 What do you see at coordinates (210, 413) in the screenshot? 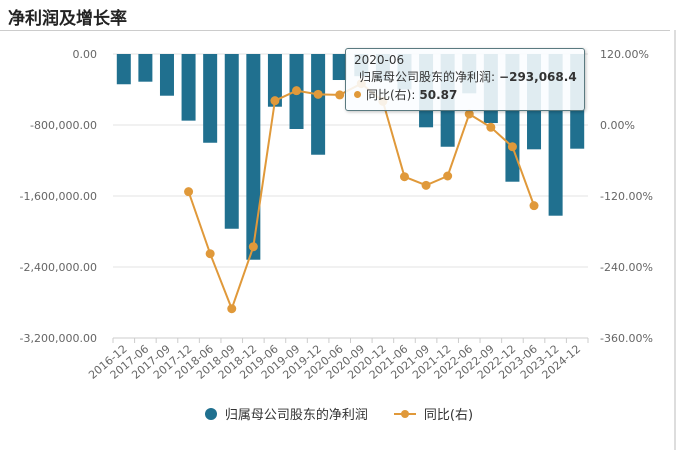
I see `legend-circle-icon` at bounding box center [210, 413].